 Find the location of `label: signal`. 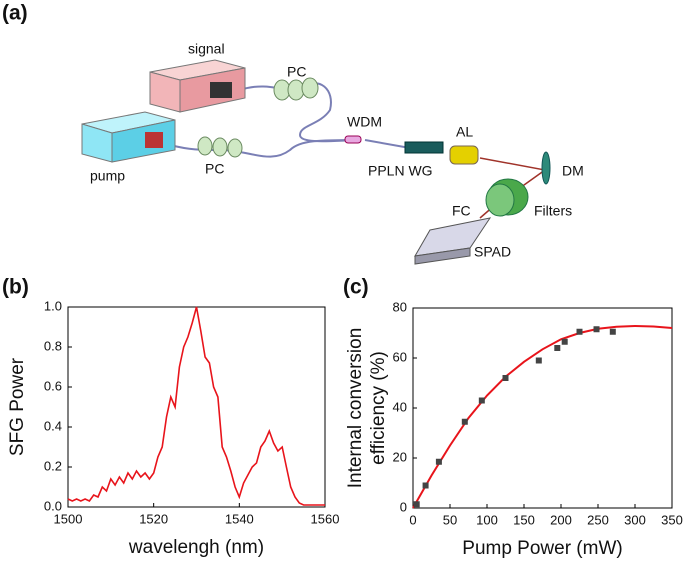

label: signal is located at coordinates (206, 49).